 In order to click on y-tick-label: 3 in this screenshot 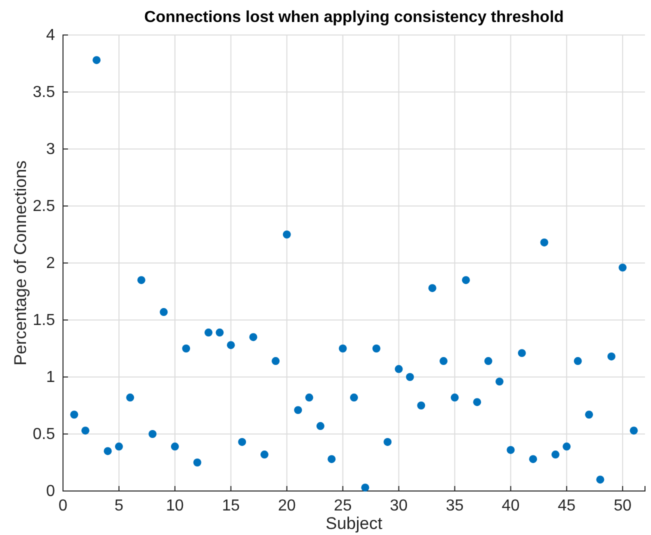, I will do `click(51, 149)`.